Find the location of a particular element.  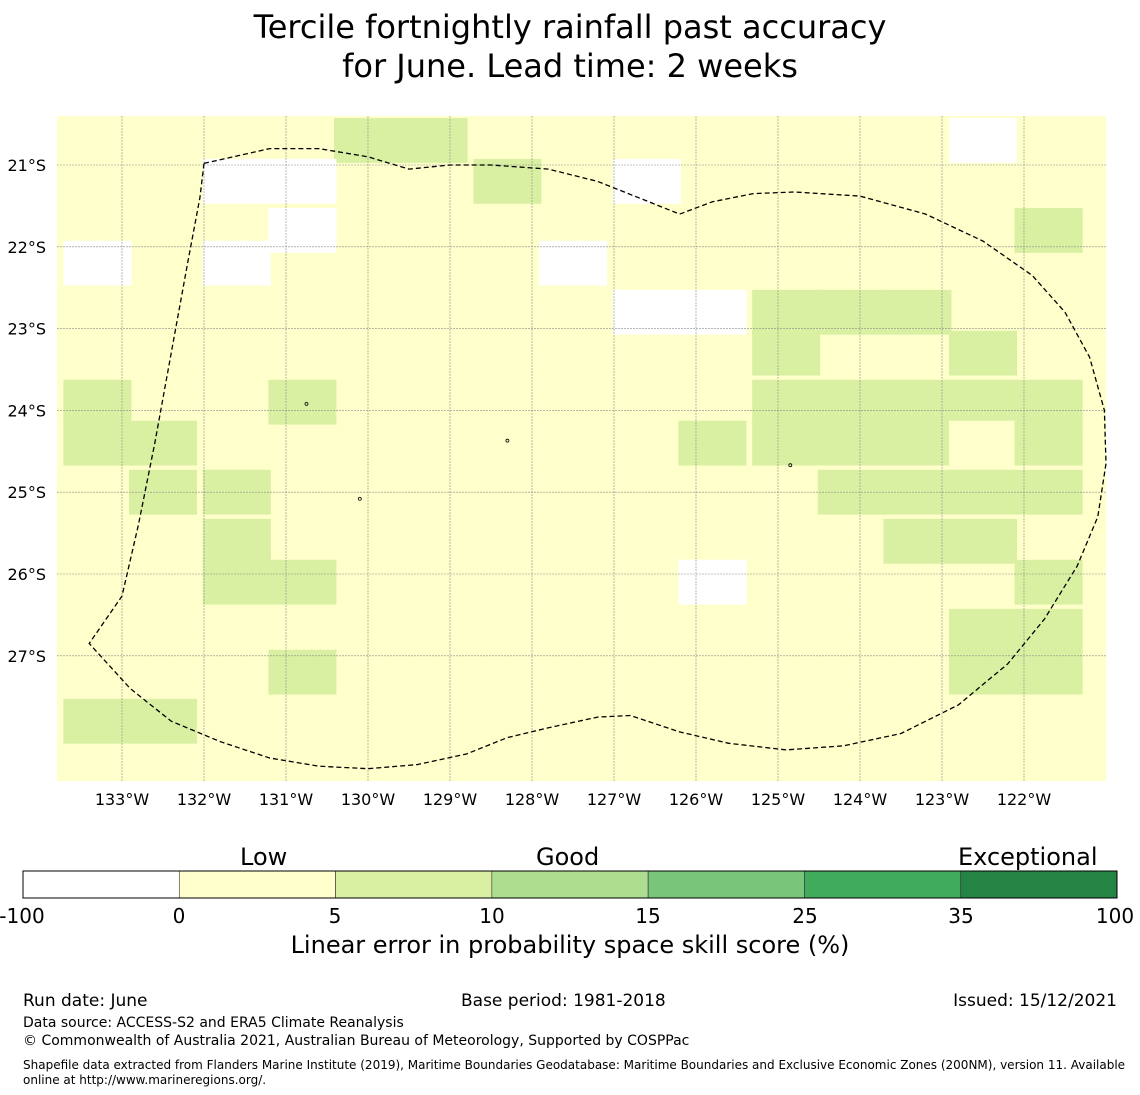

lon-tick-label: 129°W is located at coordinates (450, 799).